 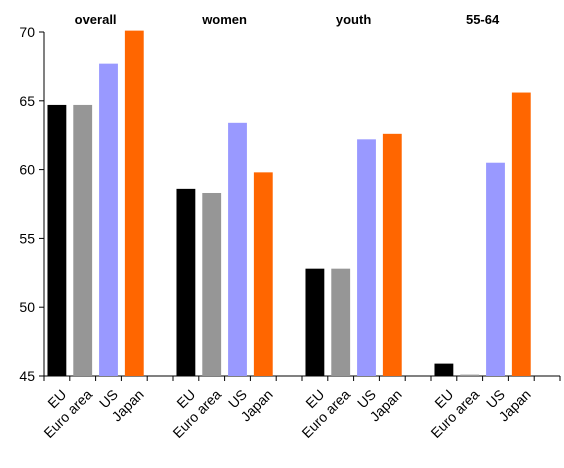 I want to click on y-tick-label: 65, so click(x=27, y=101).